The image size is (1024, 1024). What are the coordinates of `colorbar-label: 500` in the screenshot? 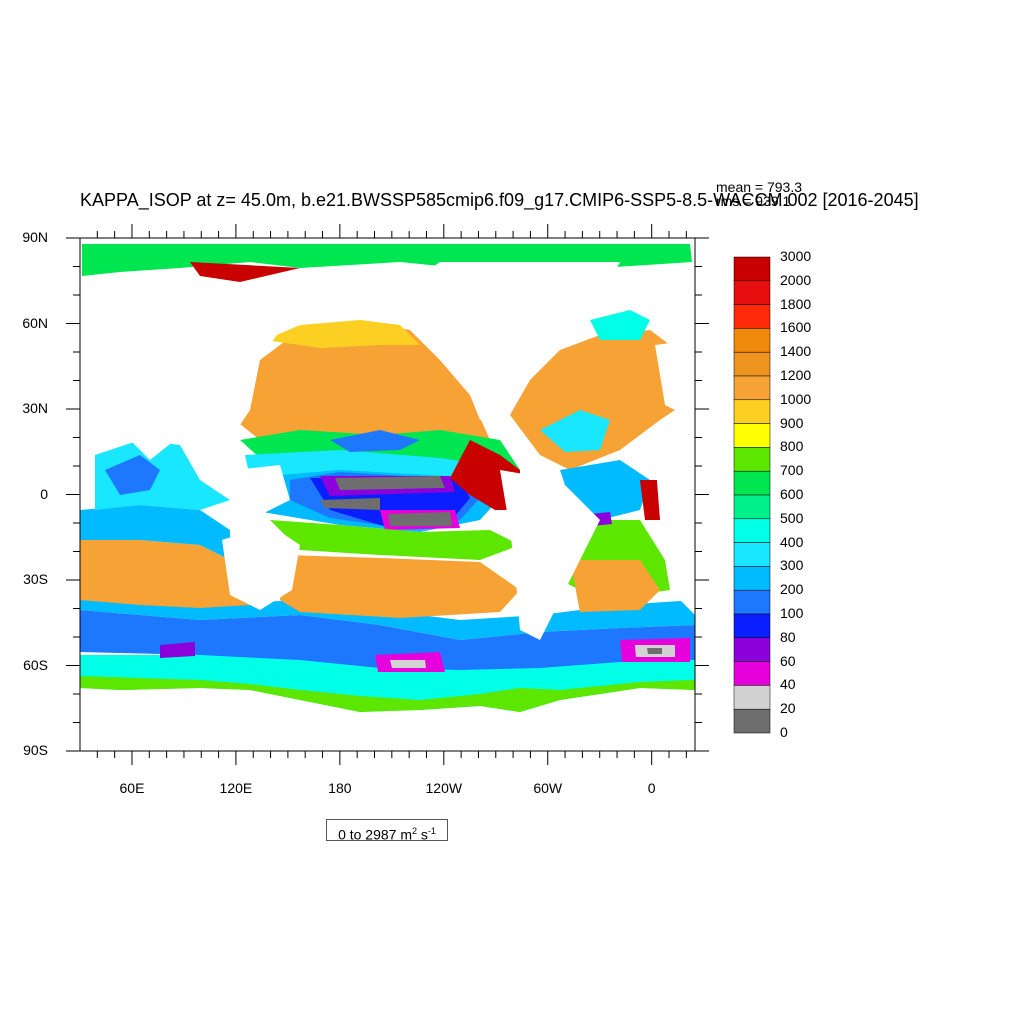 It's located at (792, 517).